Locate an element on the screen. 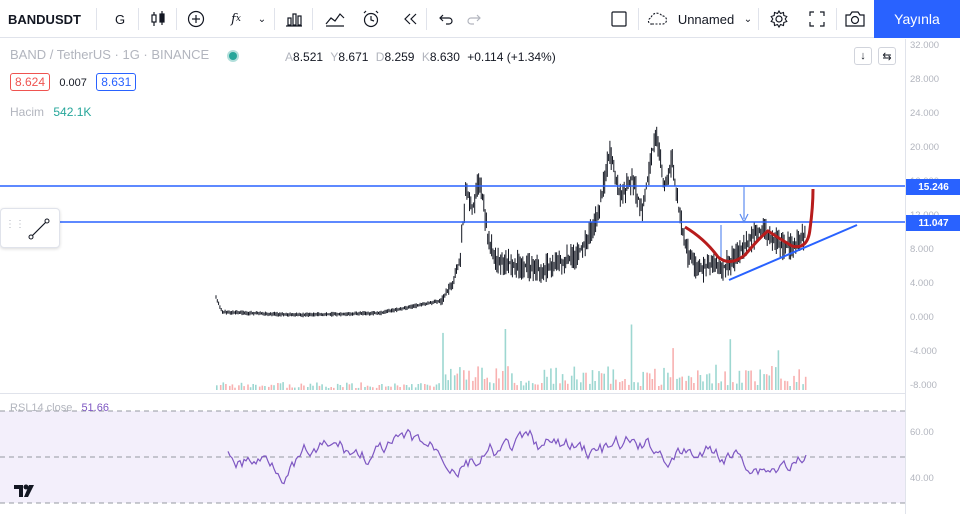 The width and height of the screenshot is (960, 515). floating-drawing-toolbar: ⋮⋮ is located at coordinates (30, 228).